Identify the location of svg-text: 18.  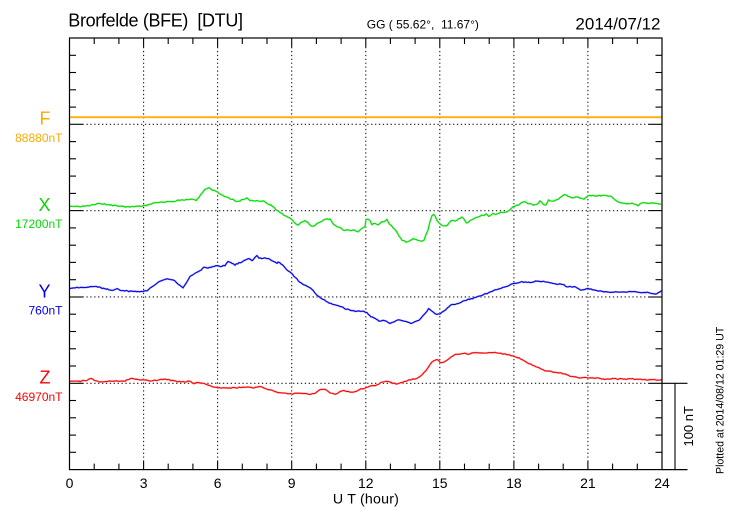
(514, 483).